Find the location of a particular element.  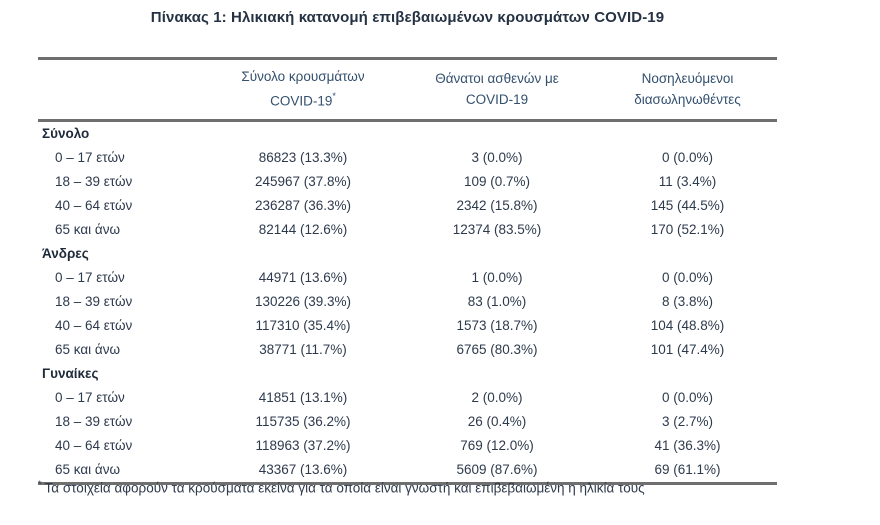

deaths-value: 5609 (87.6%) is located at coordinates (497, 471).